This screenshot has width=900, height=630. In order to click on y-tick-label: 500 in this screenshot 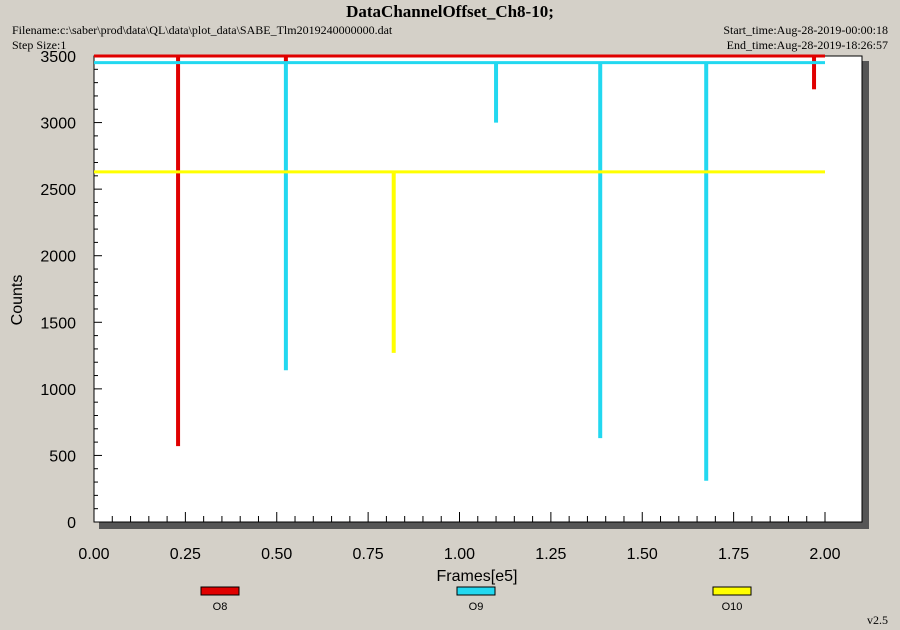, I will do `click(62, 456)`.